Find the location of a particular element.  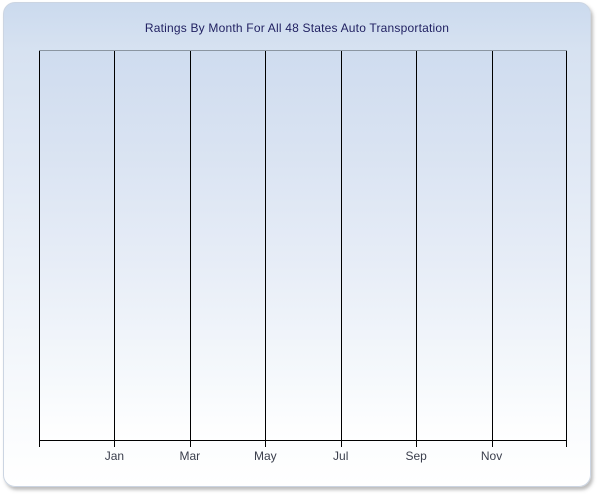

x-axis-label: Jan is located at coordinates (114, 456).